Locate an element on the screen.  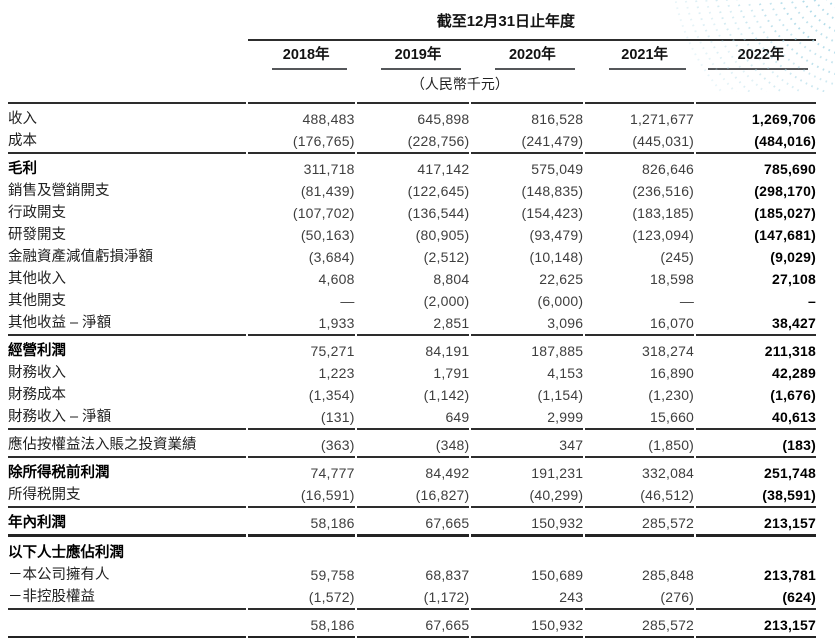
value-2018: 1,223 is located at coordinates (336, 373).